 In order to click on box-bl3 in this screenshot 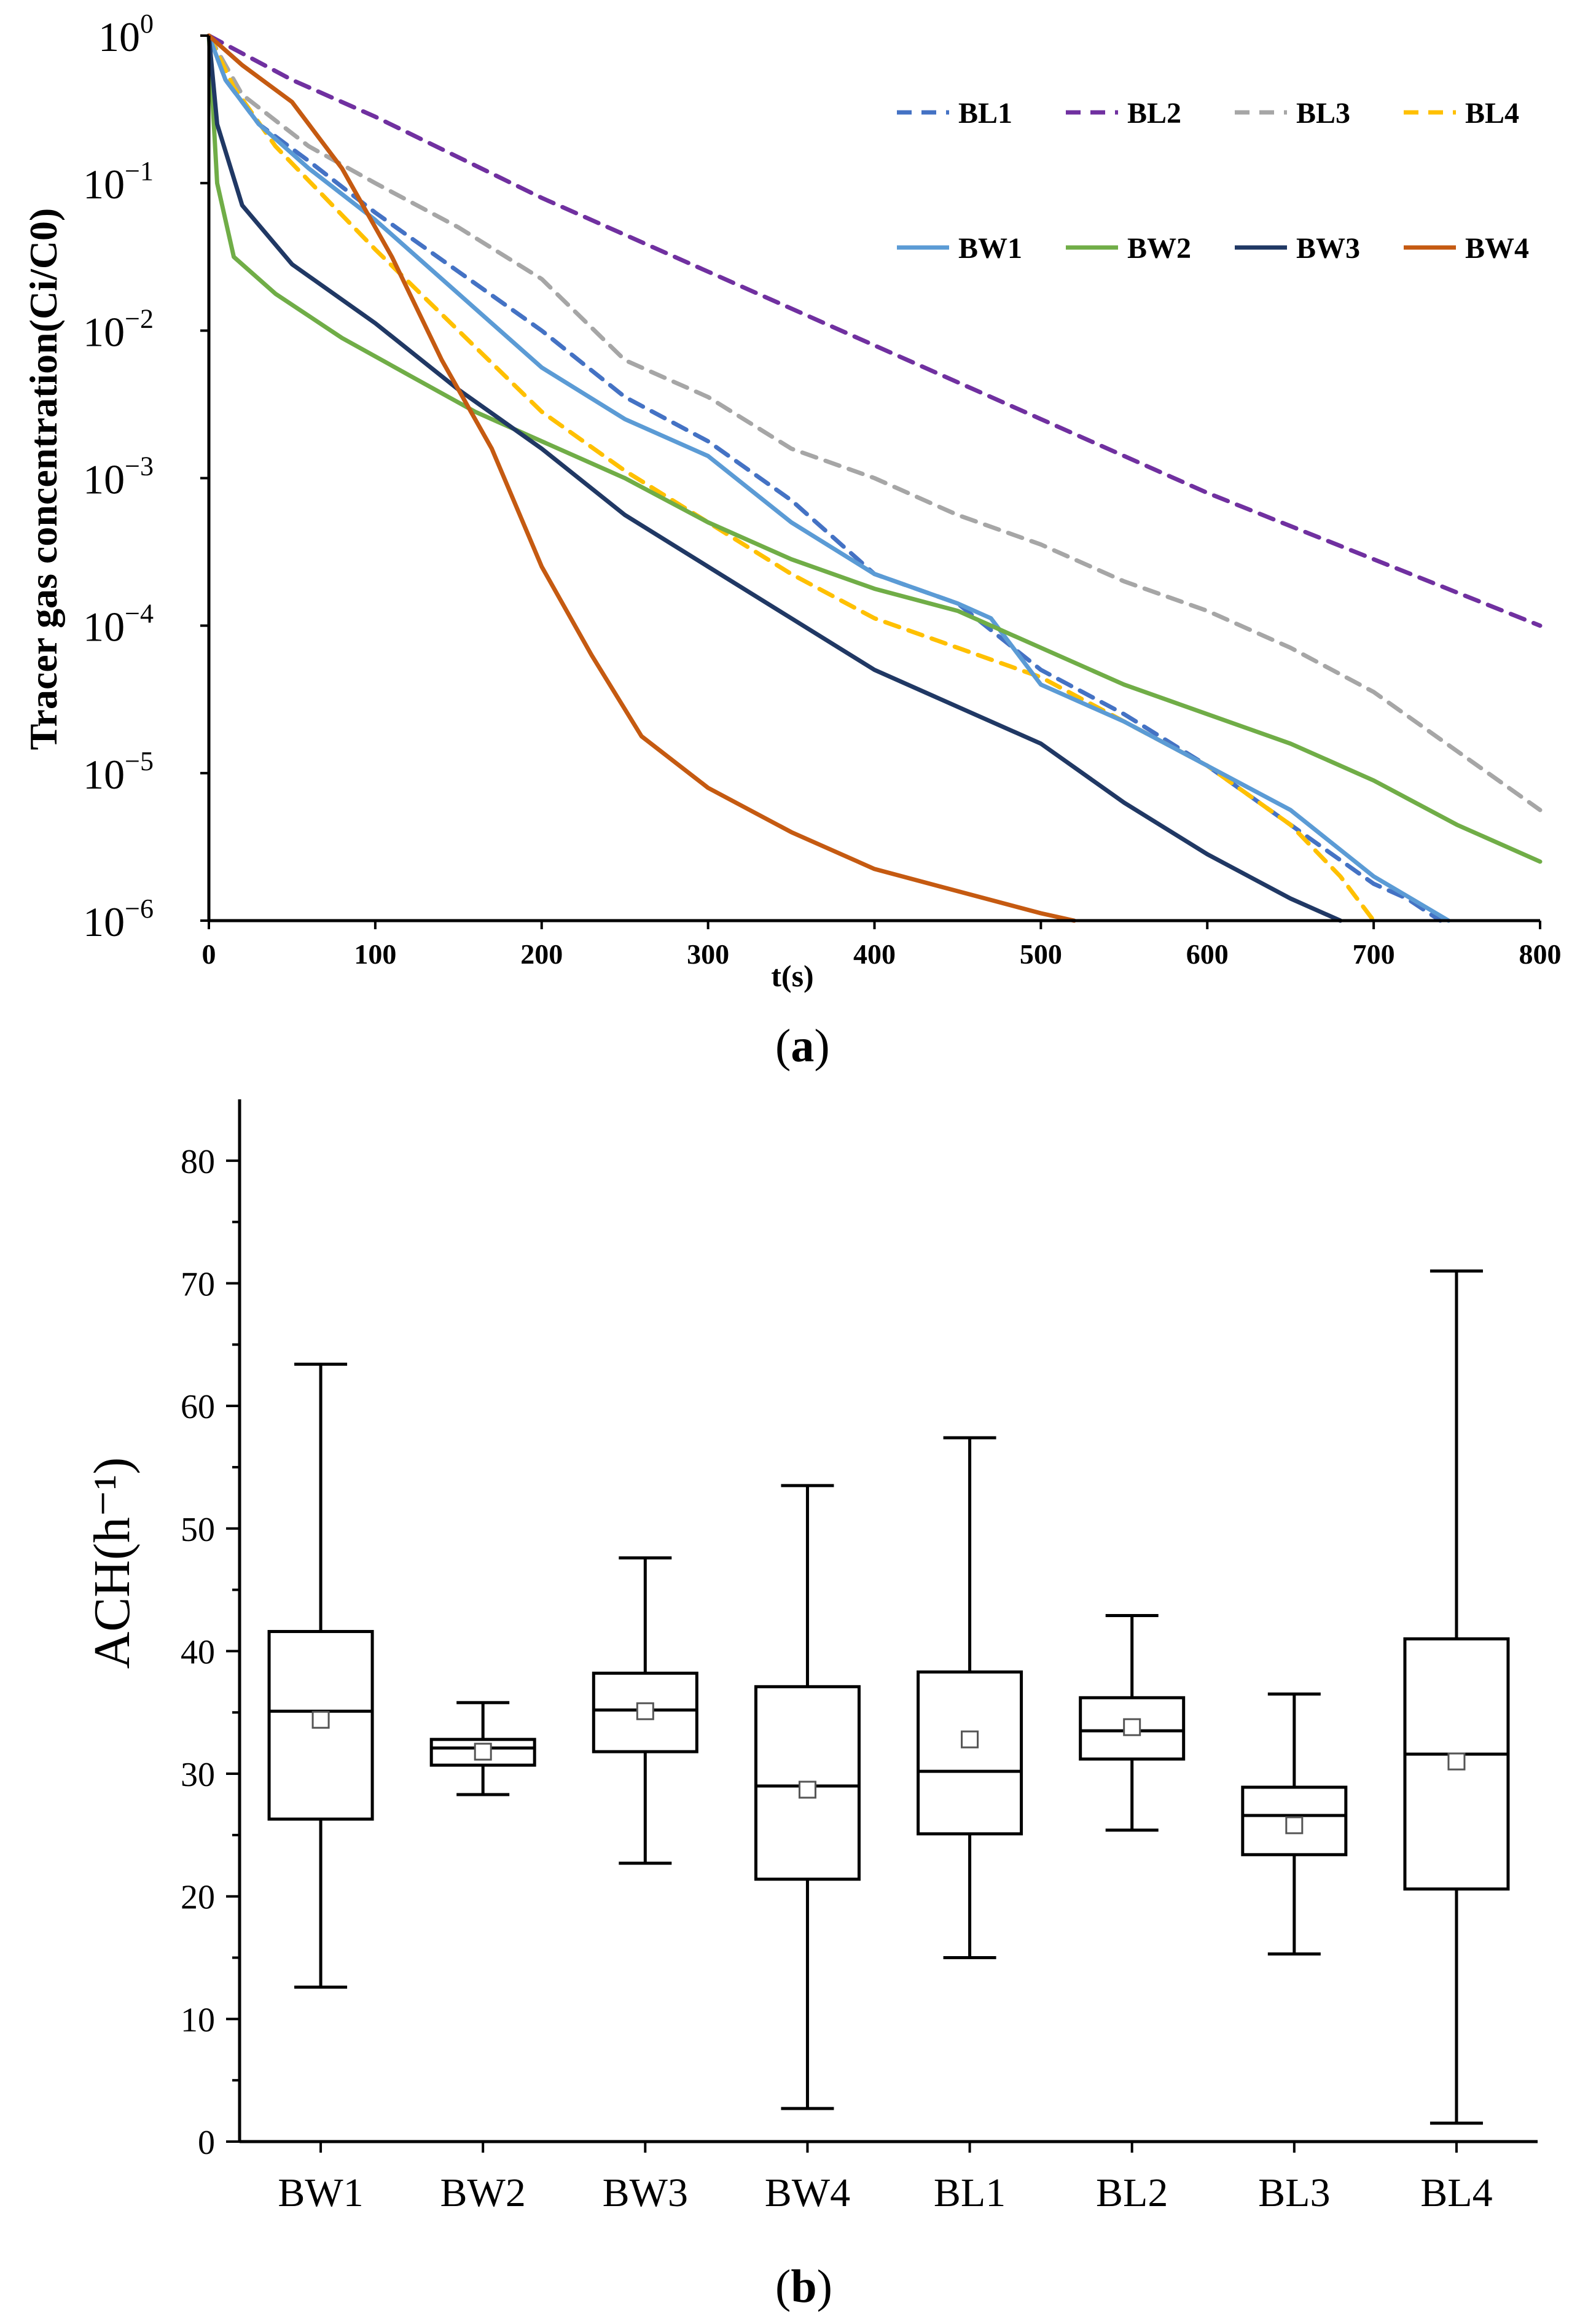, I will do `click(1294, 1824)`.